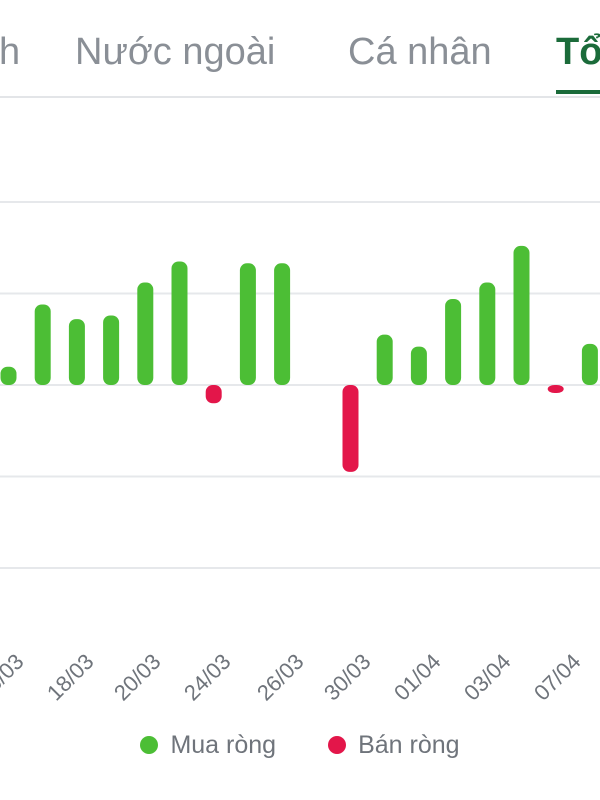  Describe the element at coordinates (420, 52) in the screenshot. I see `tab-ca-nhan: Cá nhân` at that location.